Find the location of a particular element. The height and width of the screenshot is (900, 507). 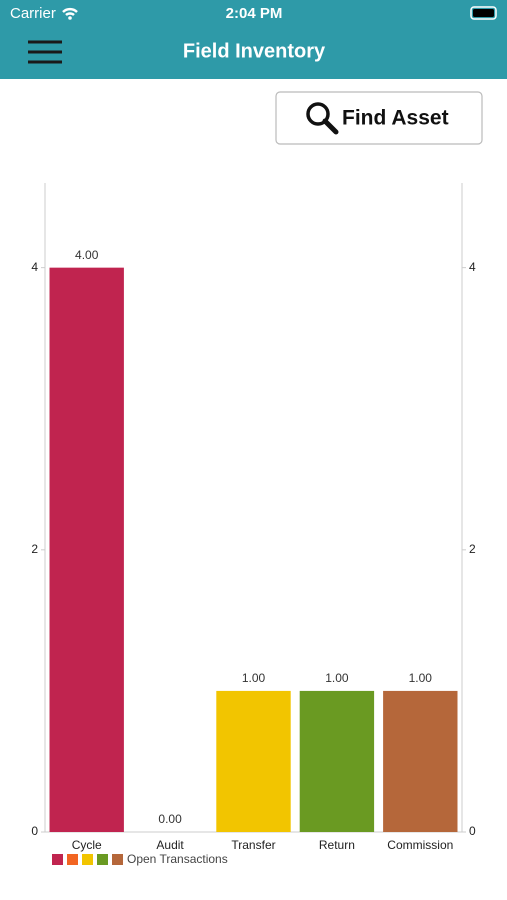

header-bar is located at coordinates (253, 39).